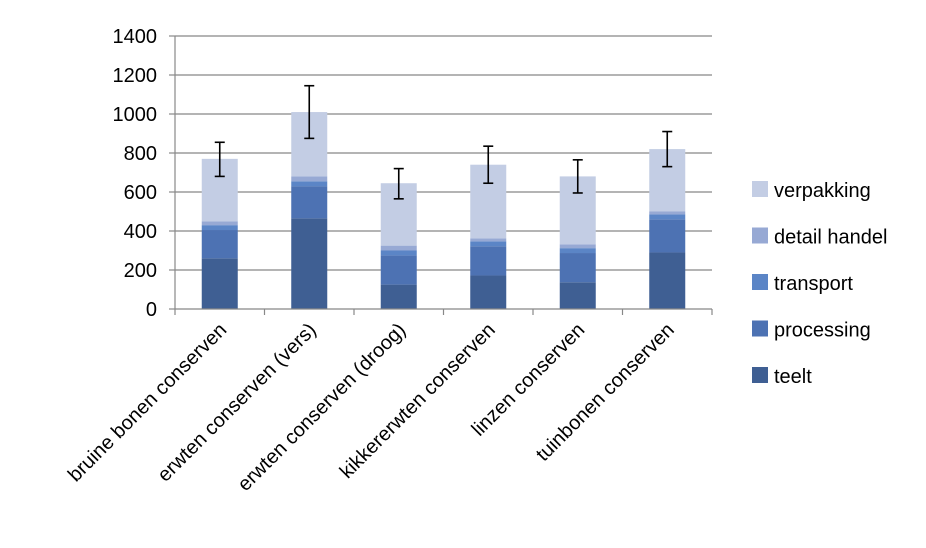 This screenshot has width=926, height=548. I want to click on legend-item: verpakking, so click(811, 191).